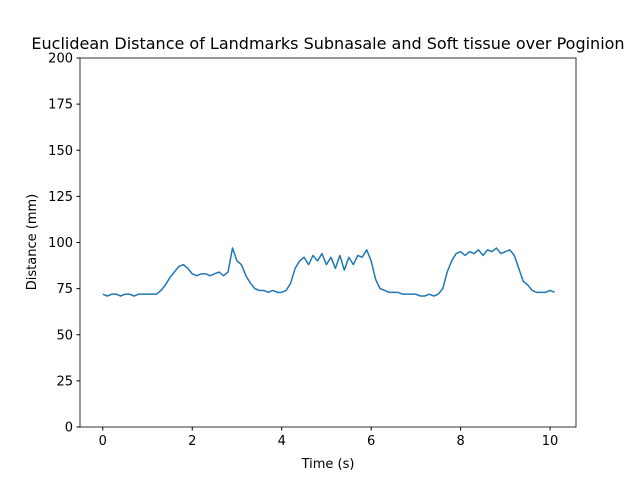  What do you see at coordinates (282, 441) in the screenshot?
I see `x-tick-label: 4` at bounding box center [282, 441].